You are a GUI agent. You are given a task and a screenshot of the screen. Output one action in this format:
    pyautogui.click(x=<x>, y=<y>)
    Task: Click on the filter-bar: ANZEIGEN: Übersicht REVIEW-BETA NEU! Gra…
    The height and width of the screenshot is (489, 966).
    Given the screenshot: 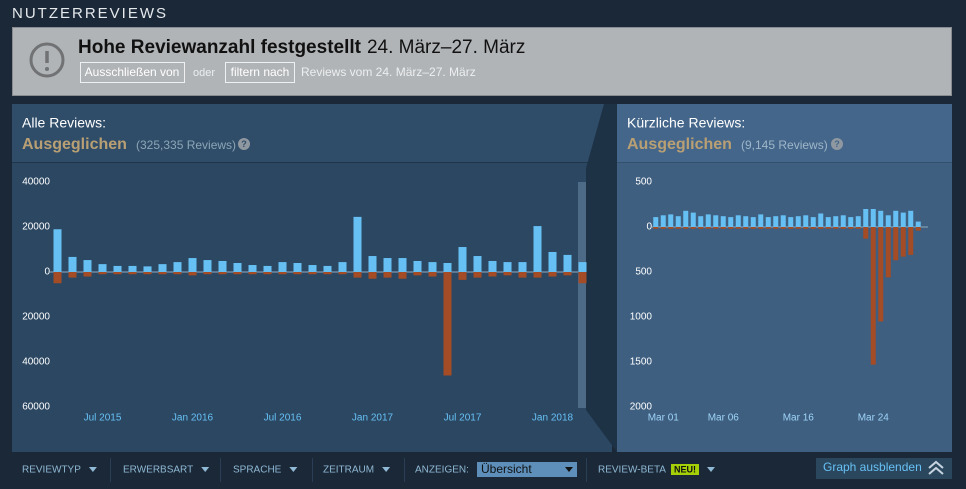 What is the action you would take?
    pyautogui.click(x=487, y=470)
    